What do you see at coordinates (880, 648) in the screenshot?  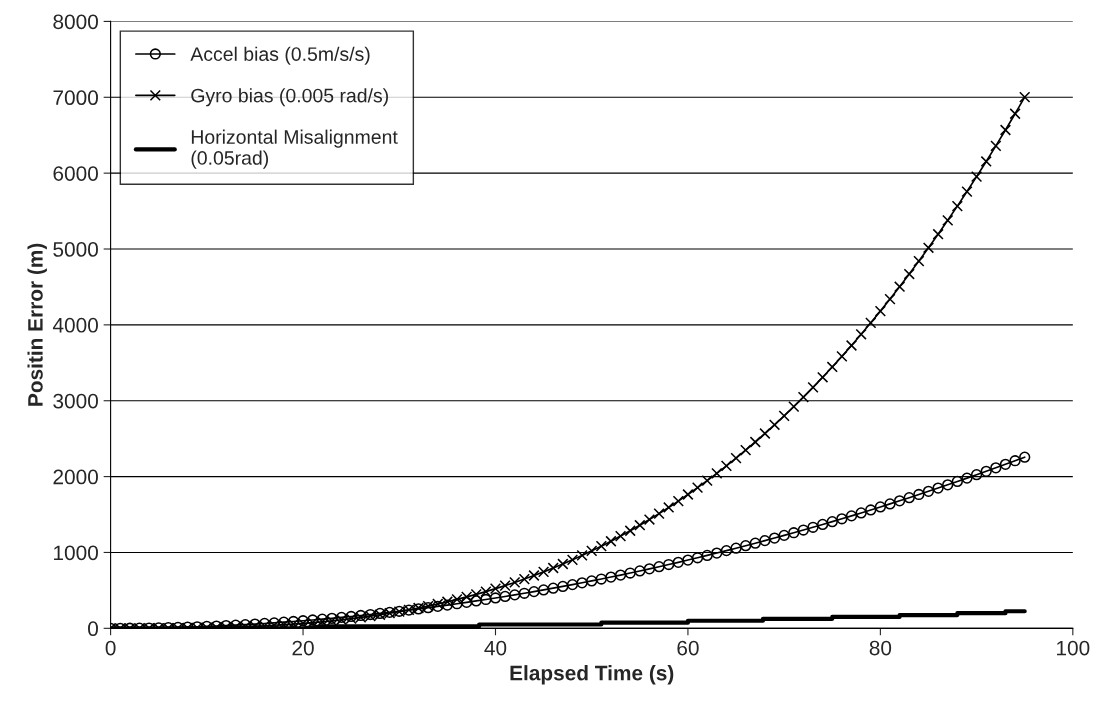 I see `x-tick-label: 80` at bounding box center [880, 648].